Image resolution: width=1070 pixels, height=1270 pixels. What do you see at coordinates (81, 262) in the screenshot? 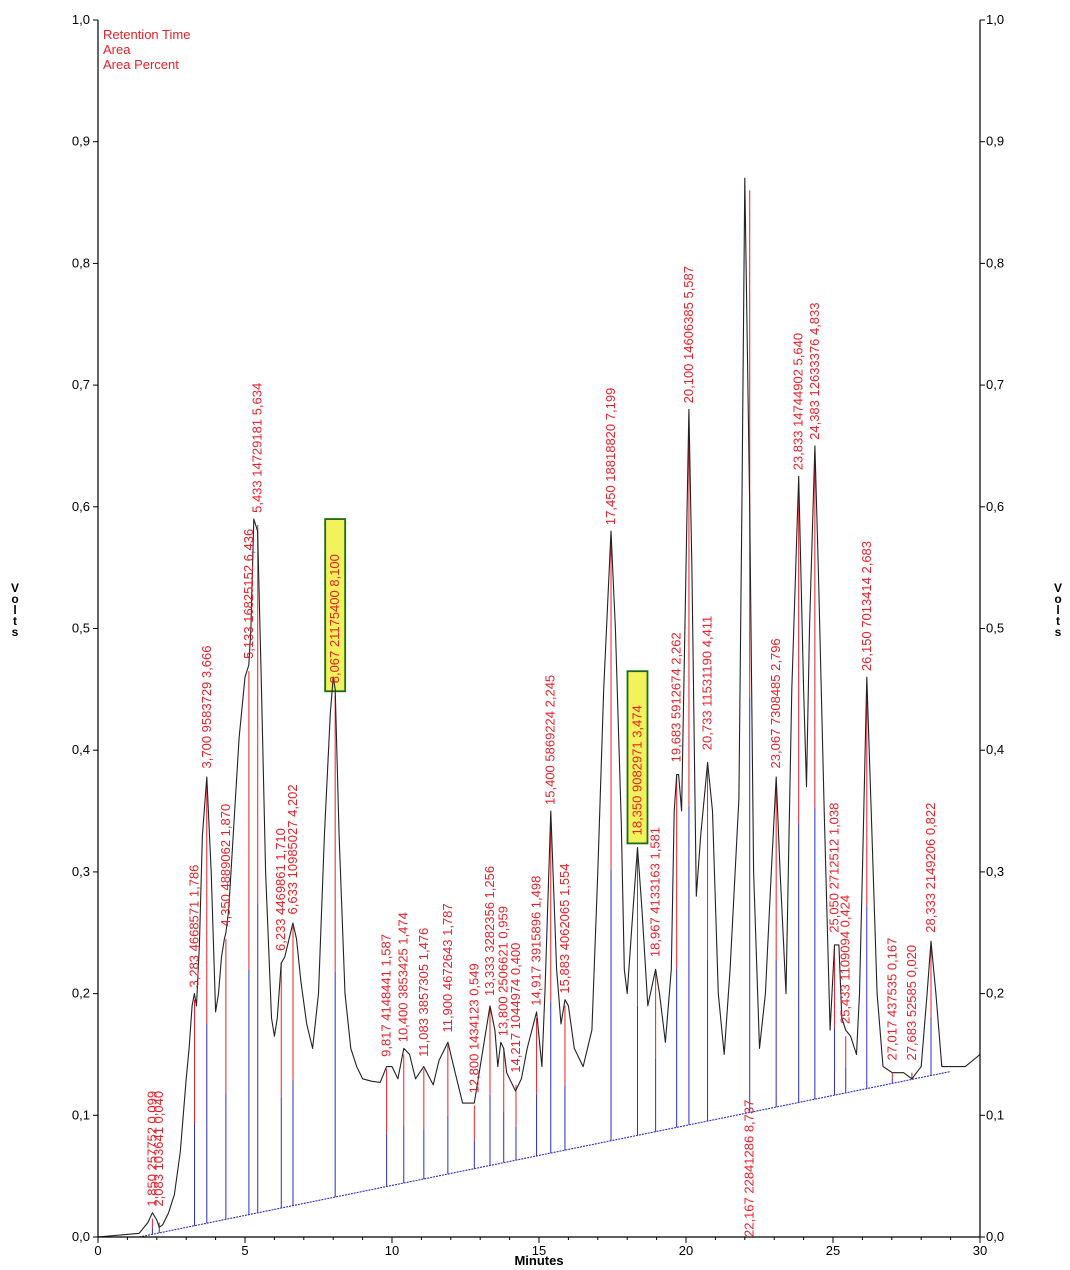
I see `y-tick-label-left: 0,8` at bounding box center [81, 262].